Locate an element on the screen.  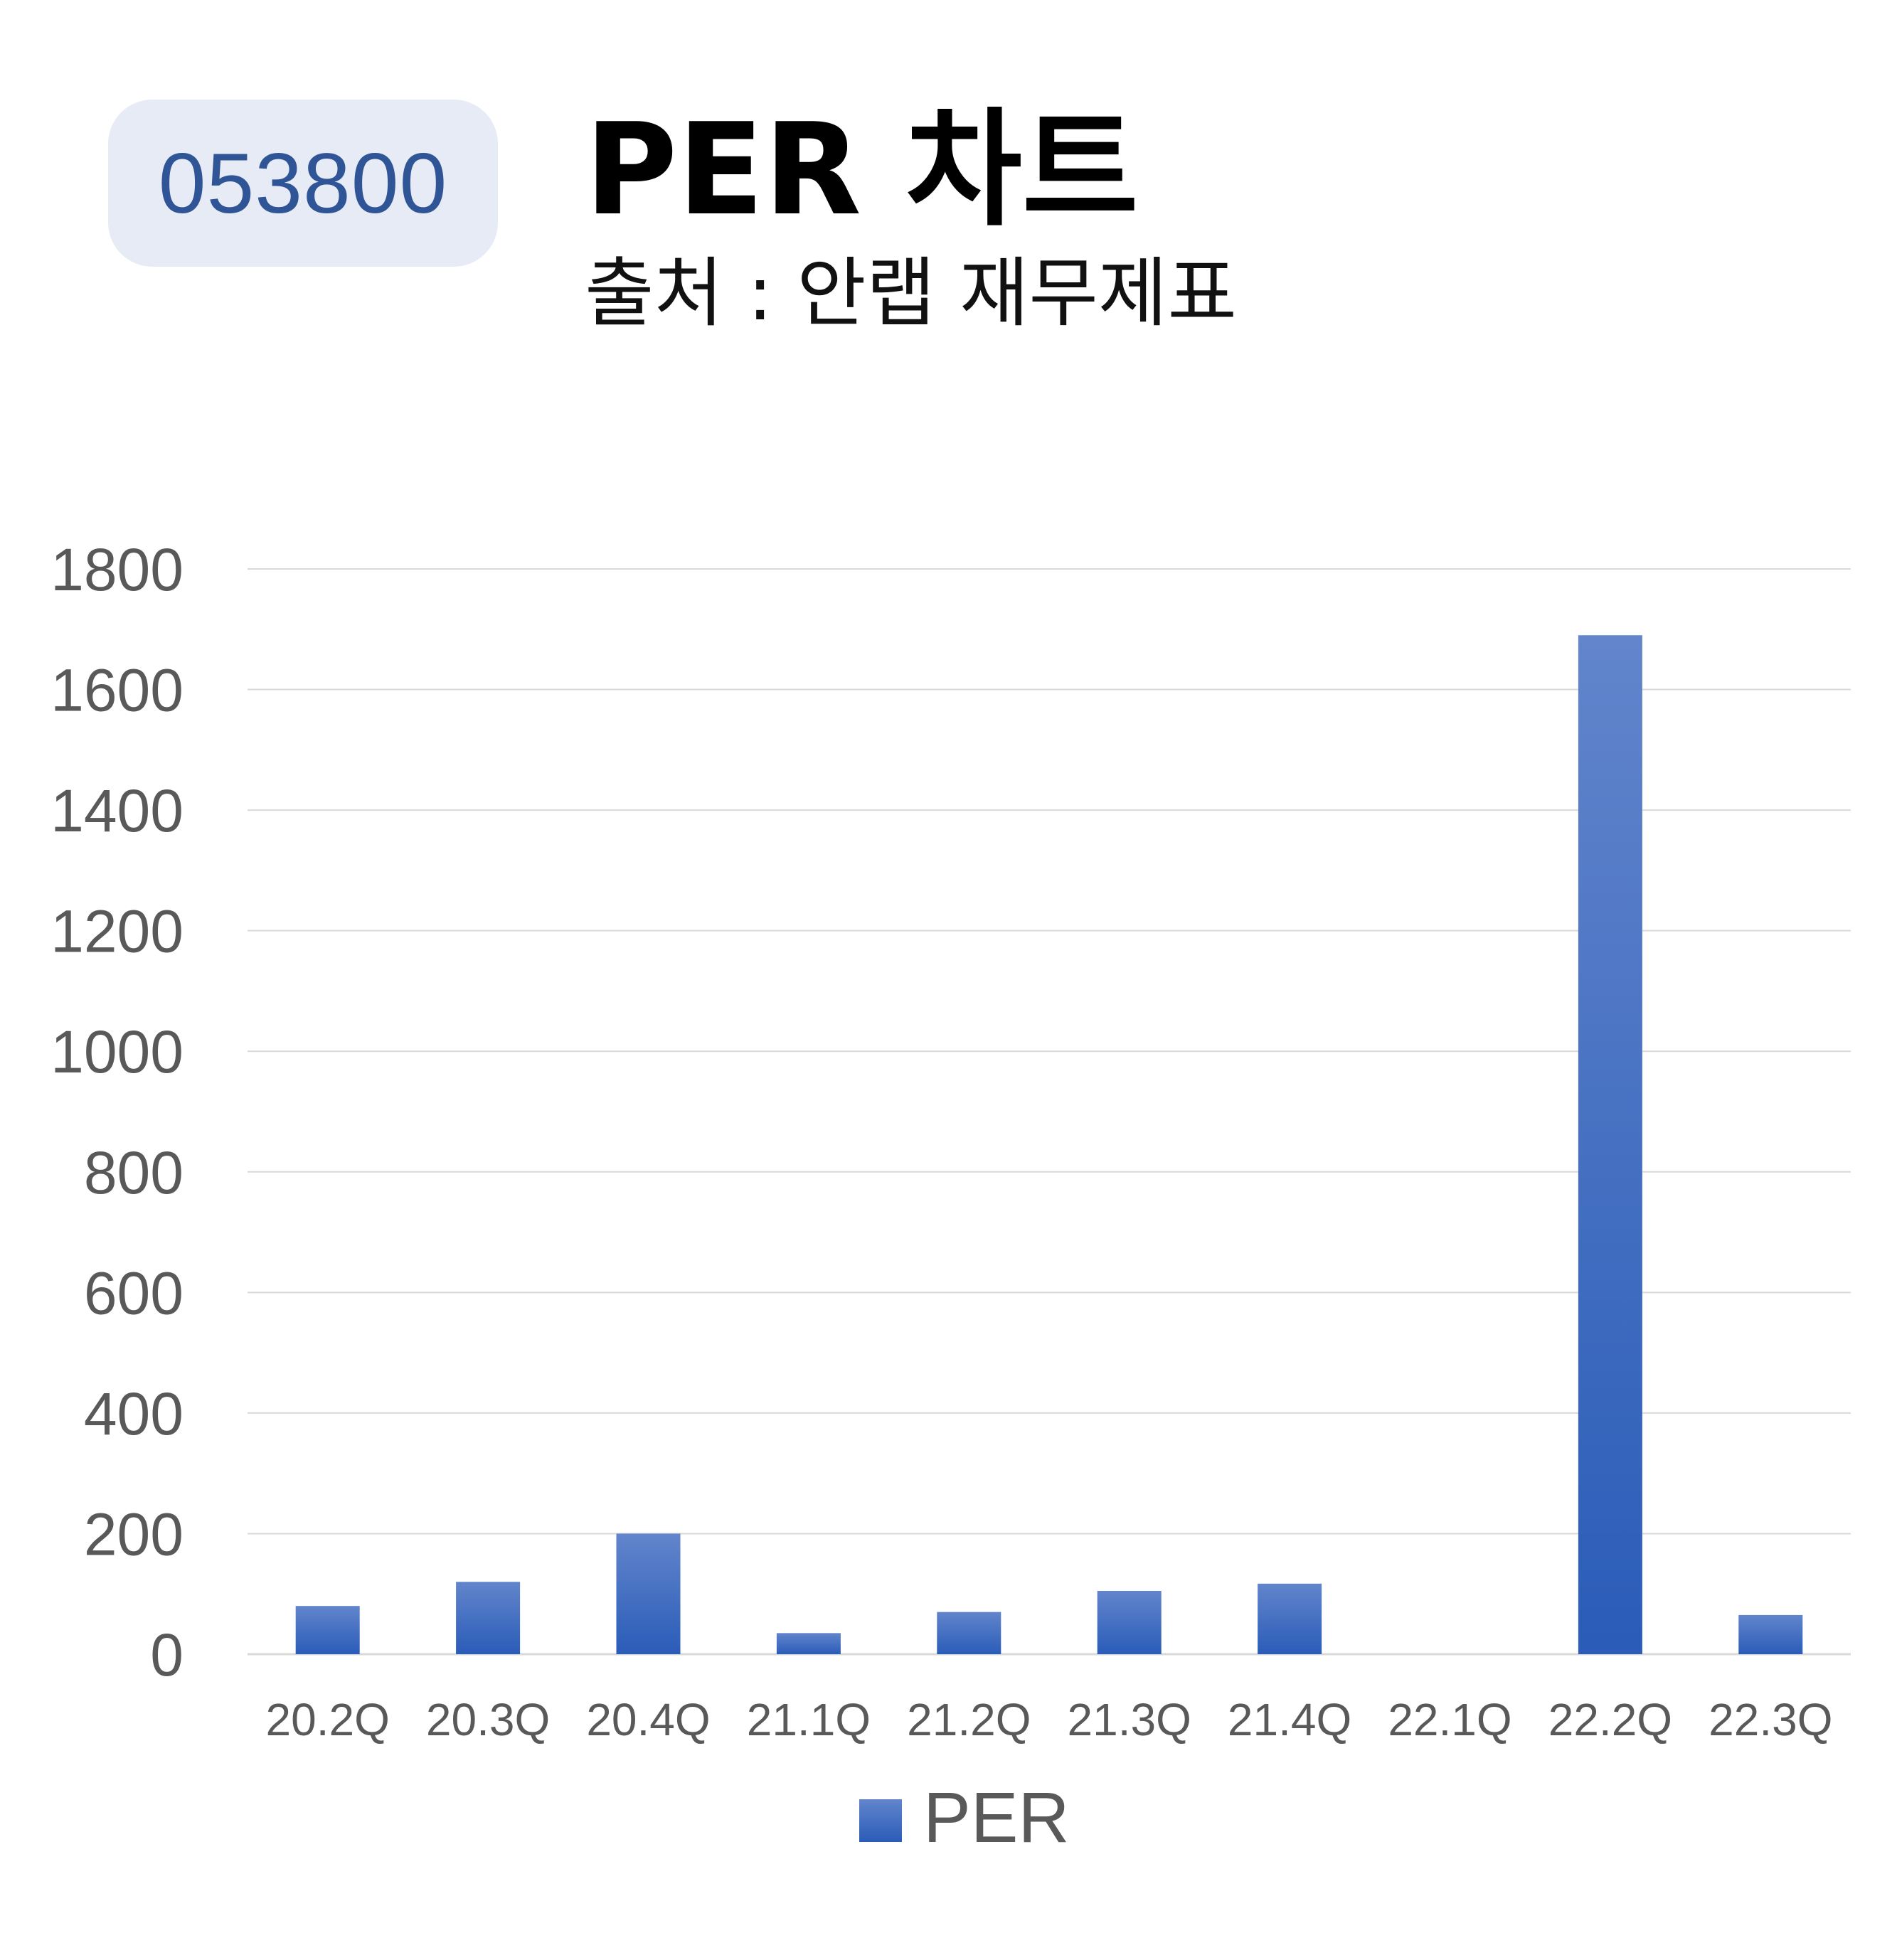
bar-21.1Q is located at coordinates (808, 1643).